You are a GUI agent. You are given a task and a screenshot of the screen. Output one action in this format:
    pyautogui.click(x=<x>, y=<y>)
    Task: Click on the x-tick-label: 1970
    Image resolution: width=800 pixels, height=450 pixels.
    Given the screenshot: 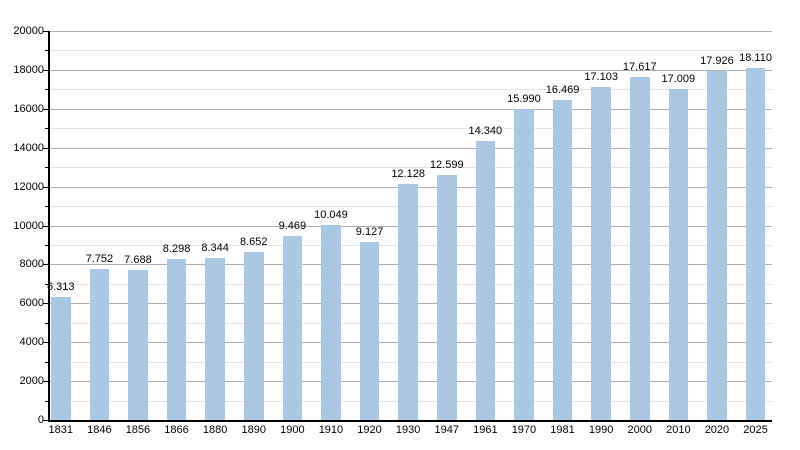 What is the action you would take?
    pyautogui.click(x=524, y=430)
    